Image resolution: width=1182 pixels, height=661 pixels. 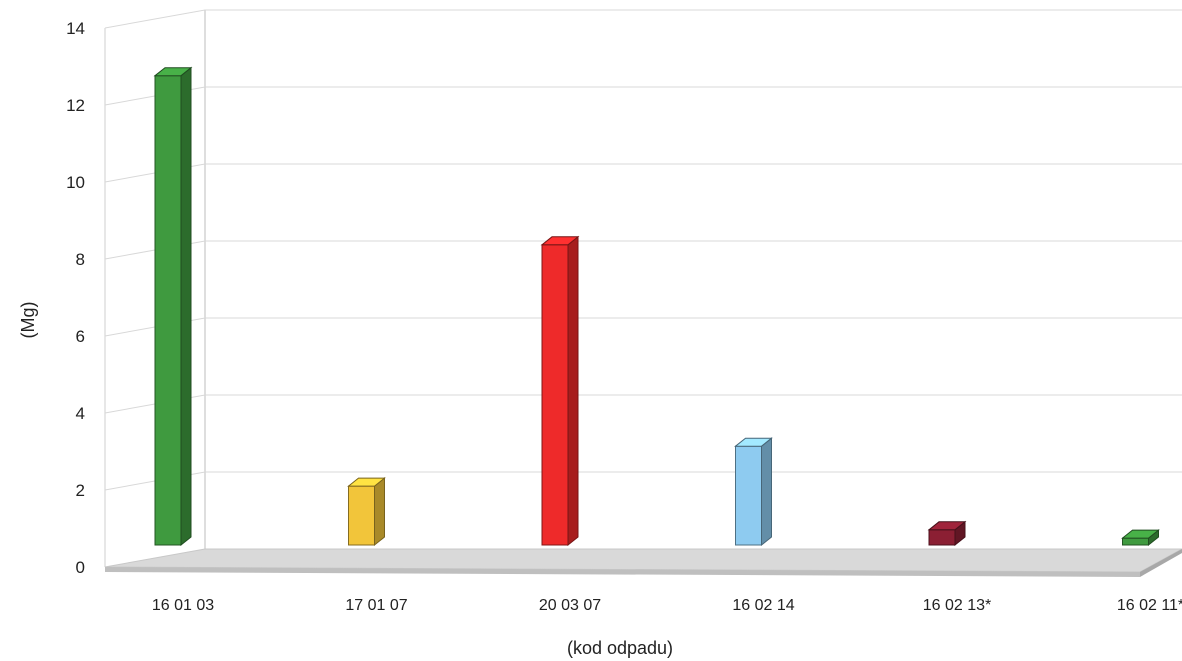 I want to click on y-tick-label: 10, so click(x=75, y=182).